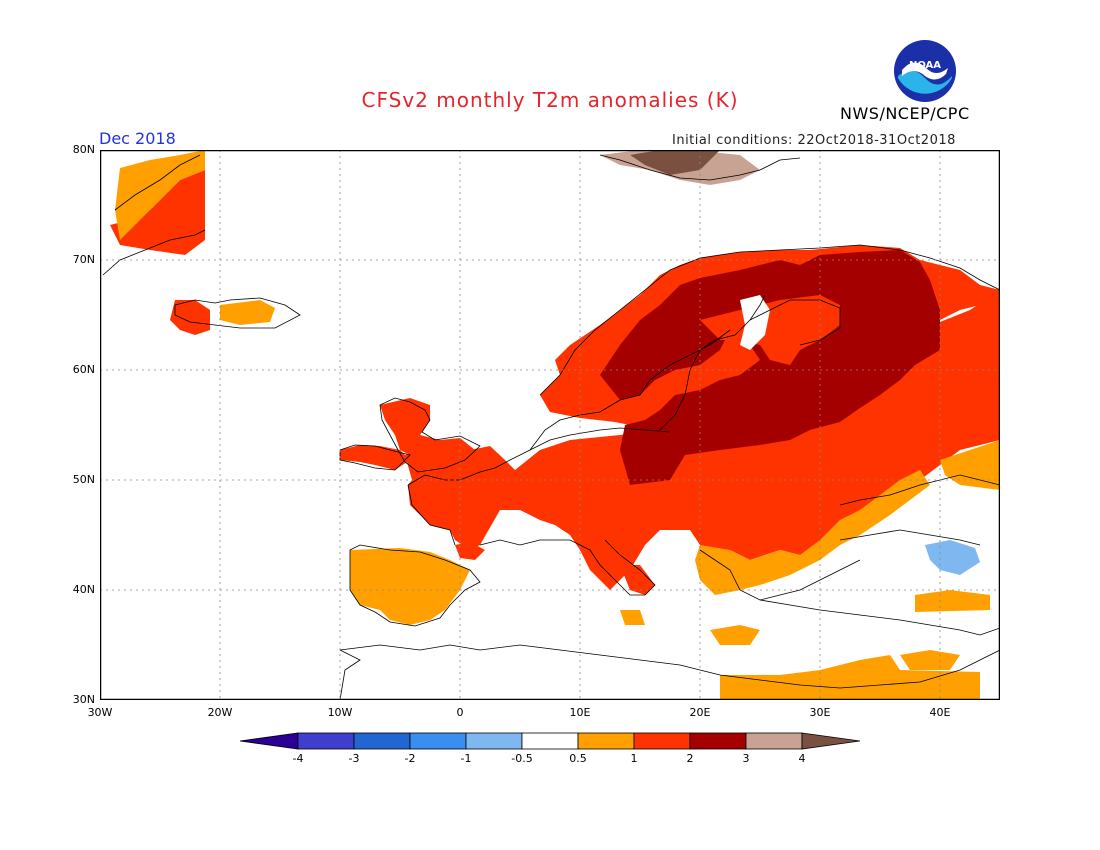 The height and width of the screenshot is (850, 1100). I want to click on lat-label-70n: 70N, so click(83, 259).